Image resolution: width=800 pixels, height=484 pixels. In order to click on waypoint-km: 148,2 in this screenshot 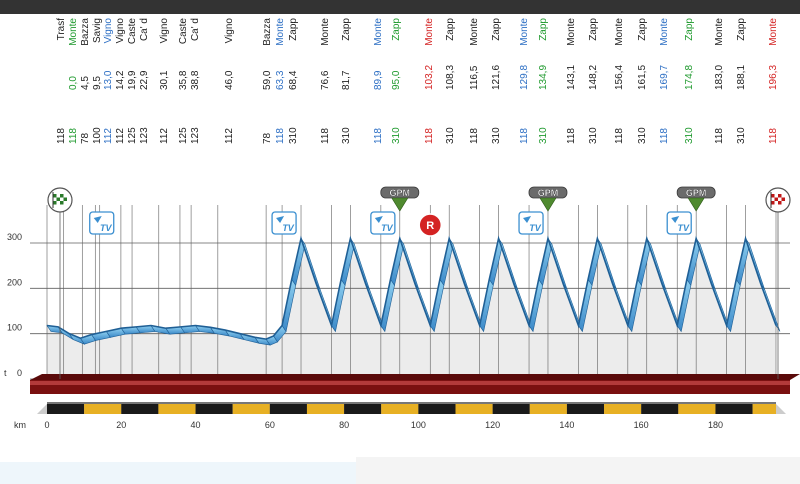, I will do `click(593, 77)`.